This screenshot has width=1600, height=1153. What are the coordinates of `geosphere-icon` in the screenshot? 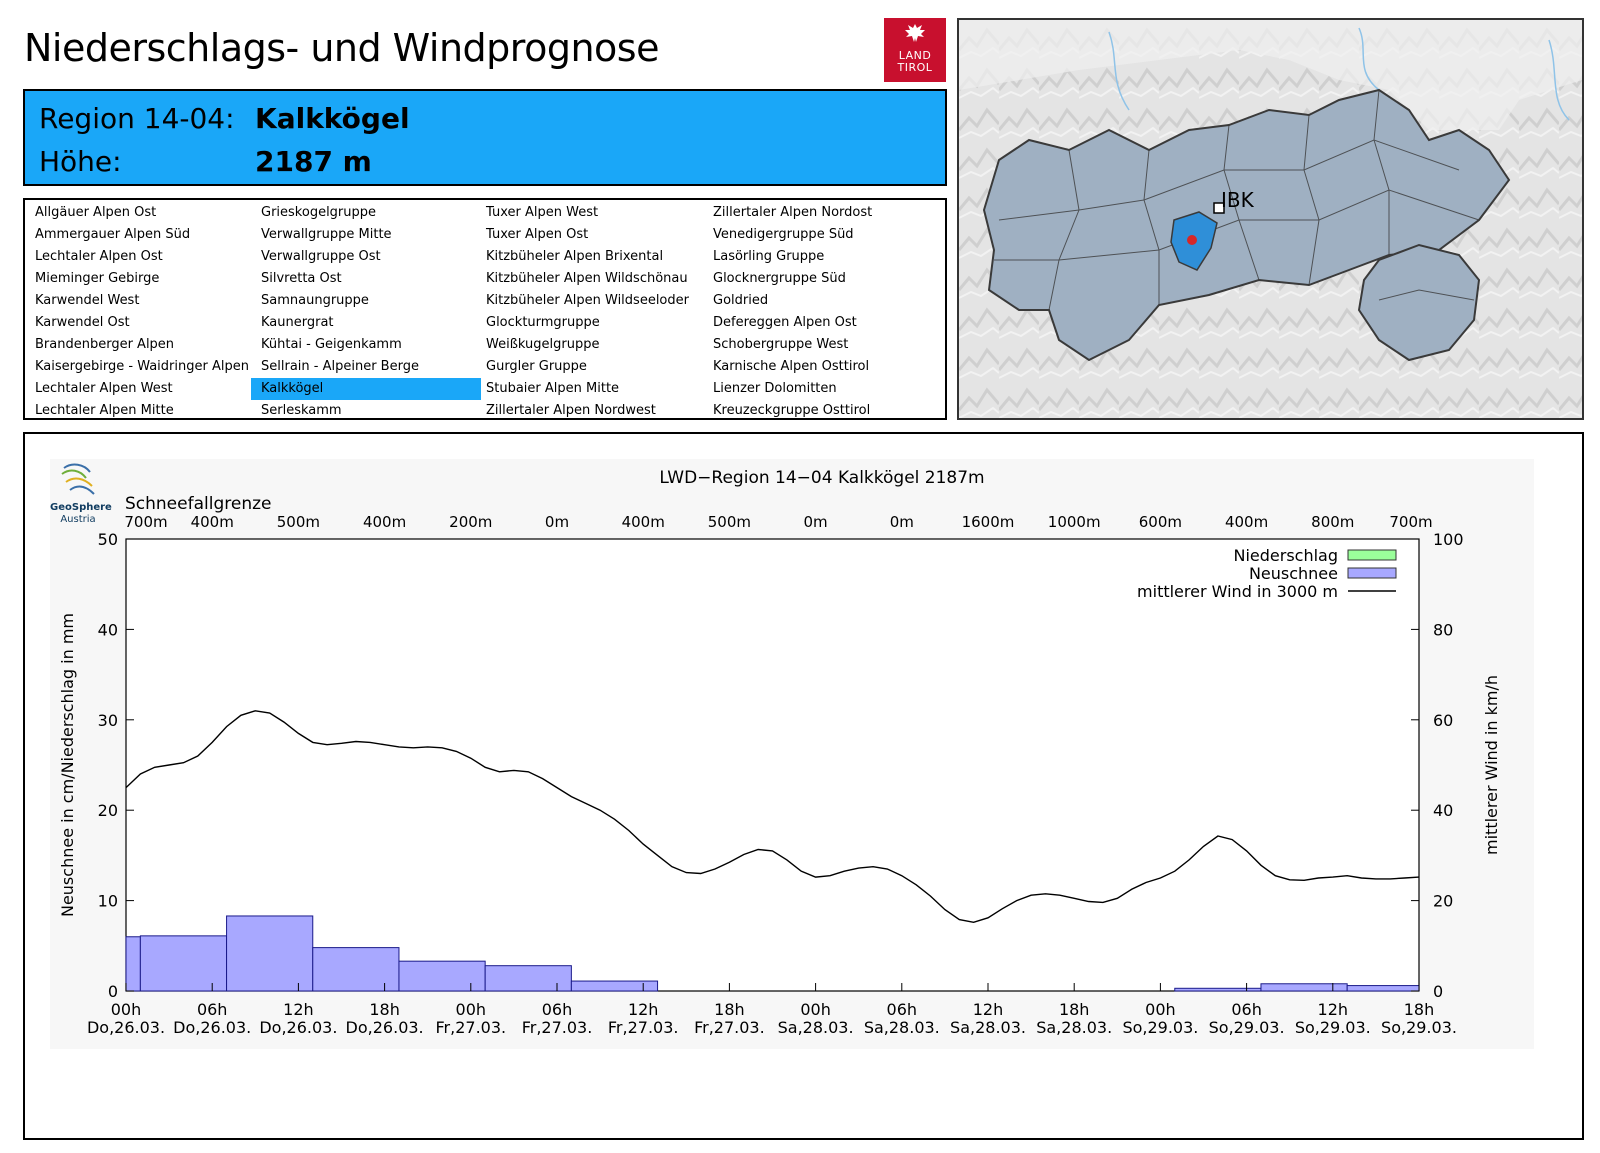 It's located at (78, 479).